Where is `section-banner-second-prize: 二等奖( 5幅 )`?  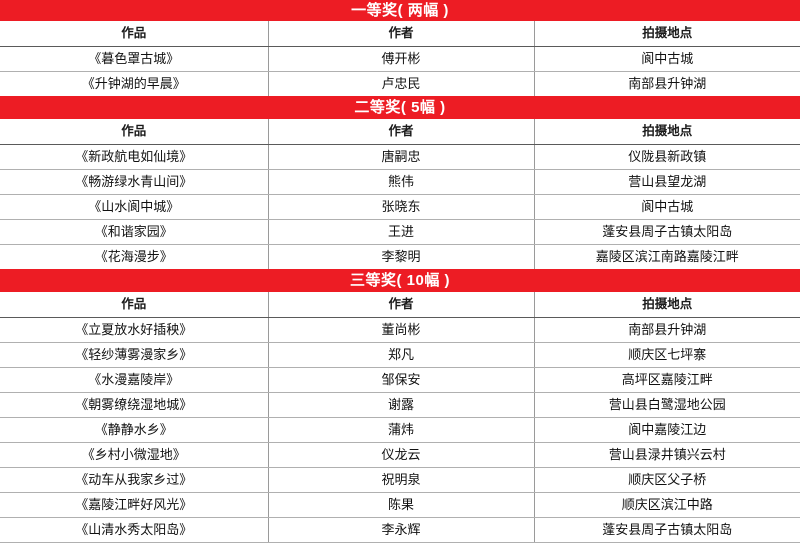
section-banner-second-prize: 二等奖( 5幅 ) is located at coordinates (400, 107).